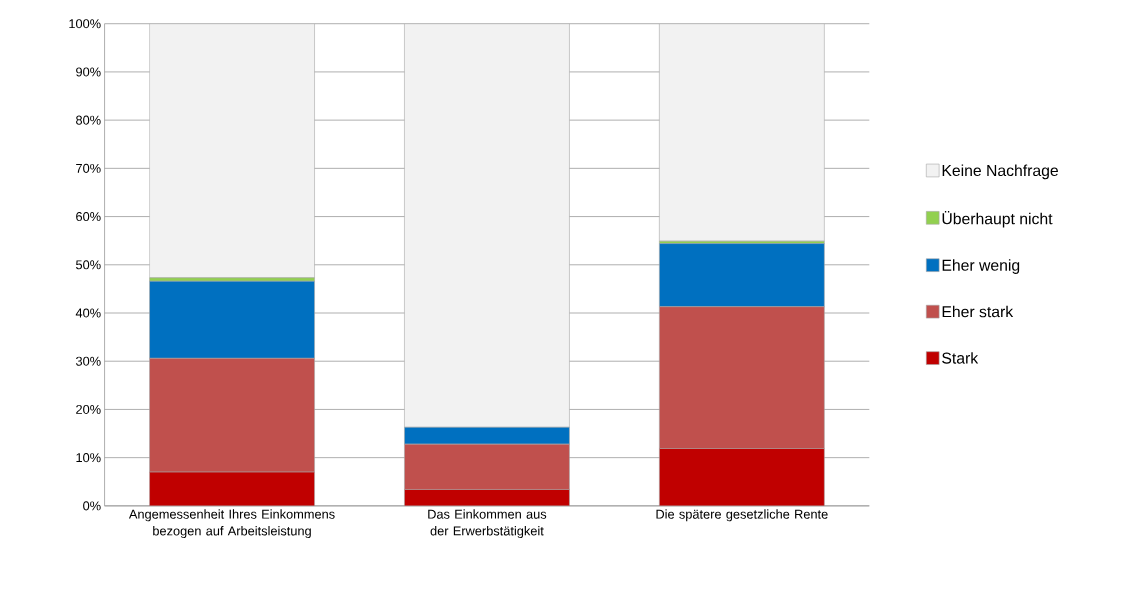 This screenshot has width=1142, height=598. Describe the element at coordinates (742, 515) in the screenshot. I see `x-tick-label: Die spätere gesetzliche Rente` at that location.